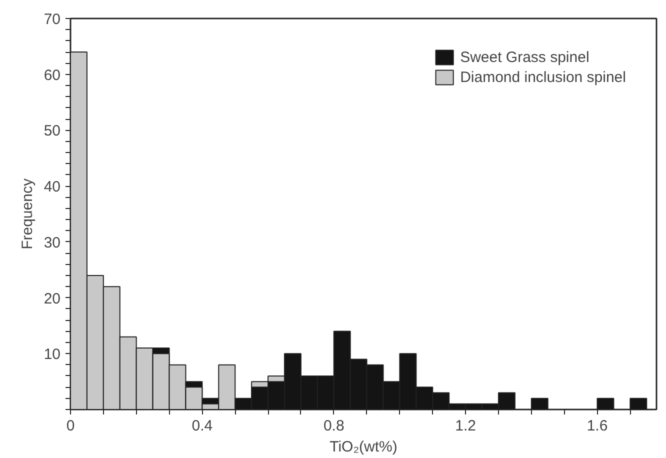 Image resolution: width=666 pixels, height=458 pixels. I want to click on y-tick-label: 60, so click(52, 75).